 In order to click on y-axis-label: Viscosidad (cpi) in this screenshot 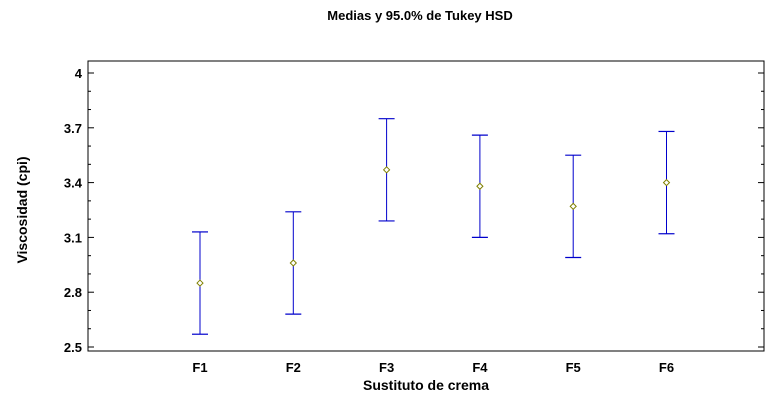, I will do `click(22, 209)`.